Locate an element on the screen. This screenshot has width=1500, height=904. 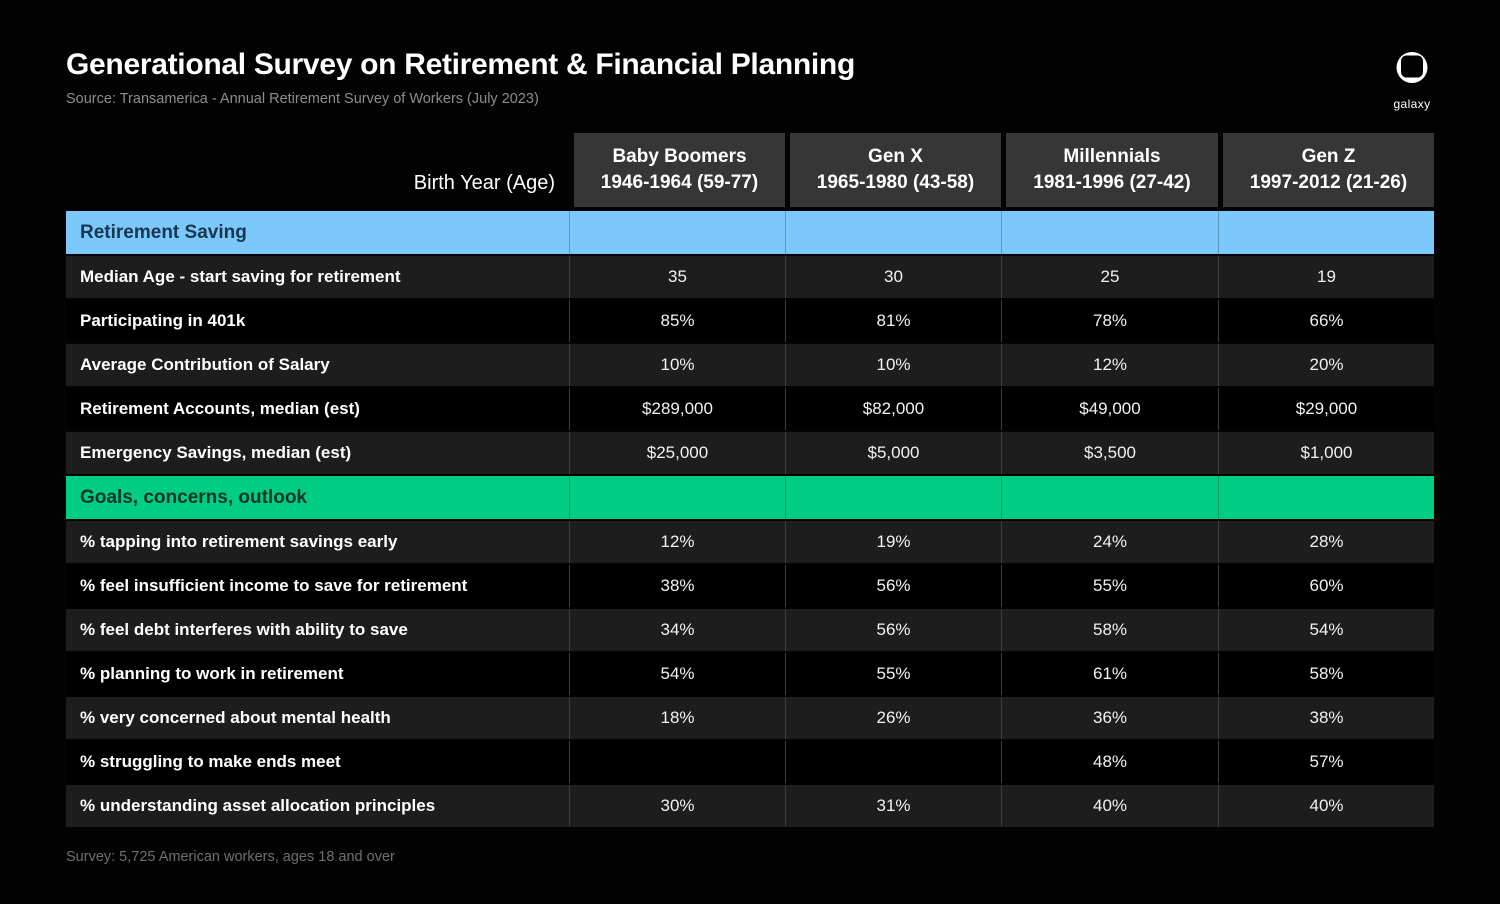
cell-value: $29,000 is located at coordinates (1326, 409).